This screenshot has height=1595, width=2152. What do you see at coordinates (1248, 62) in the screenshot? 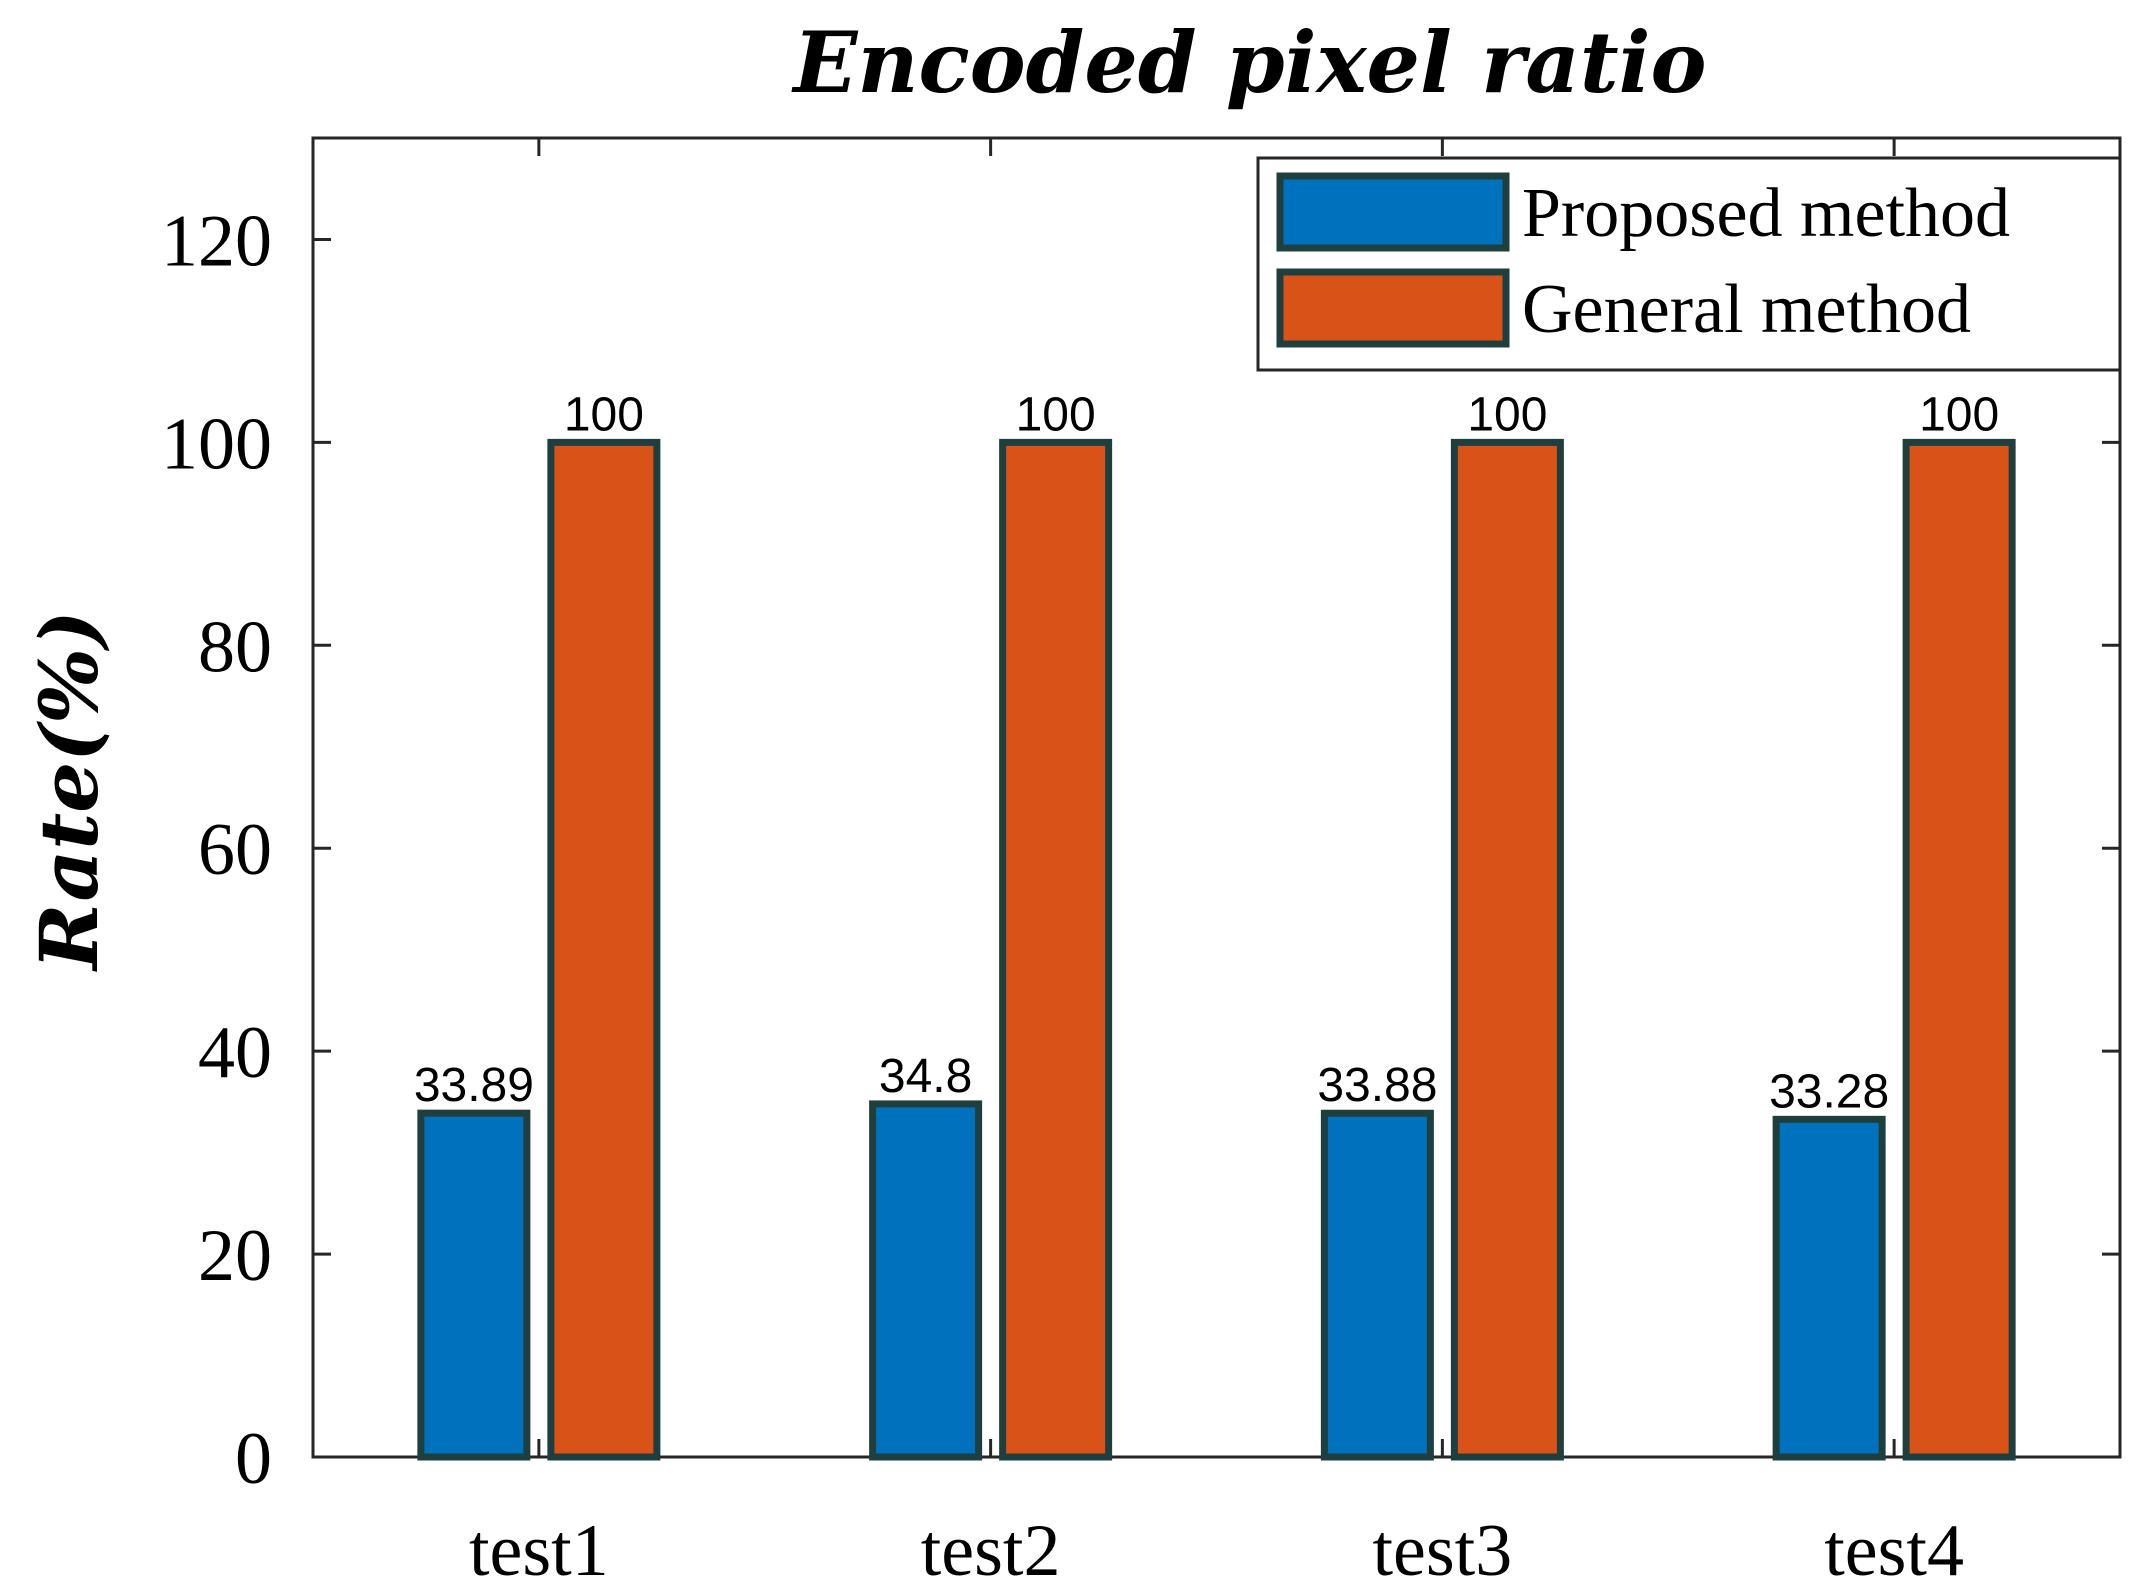
I see `chart-title: Encoded pixel ratio` at bounding box center [1248, 62].